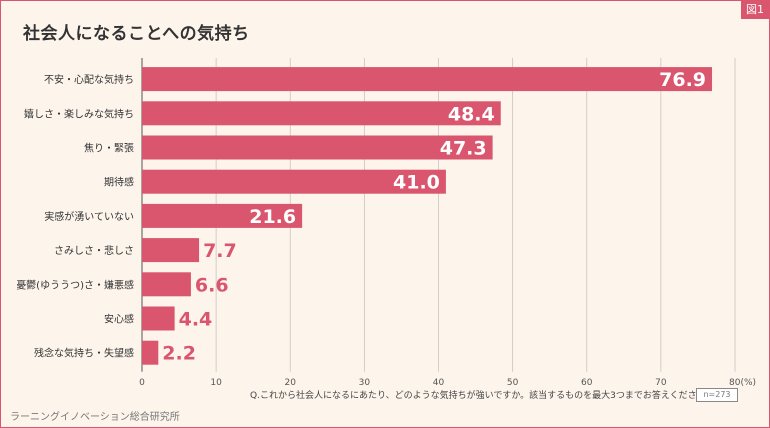 The image size is (770, 428). Describe the element at coordinates (742, 383) in the screenshot. I see `x-tick-label: 80(%)` at that location.